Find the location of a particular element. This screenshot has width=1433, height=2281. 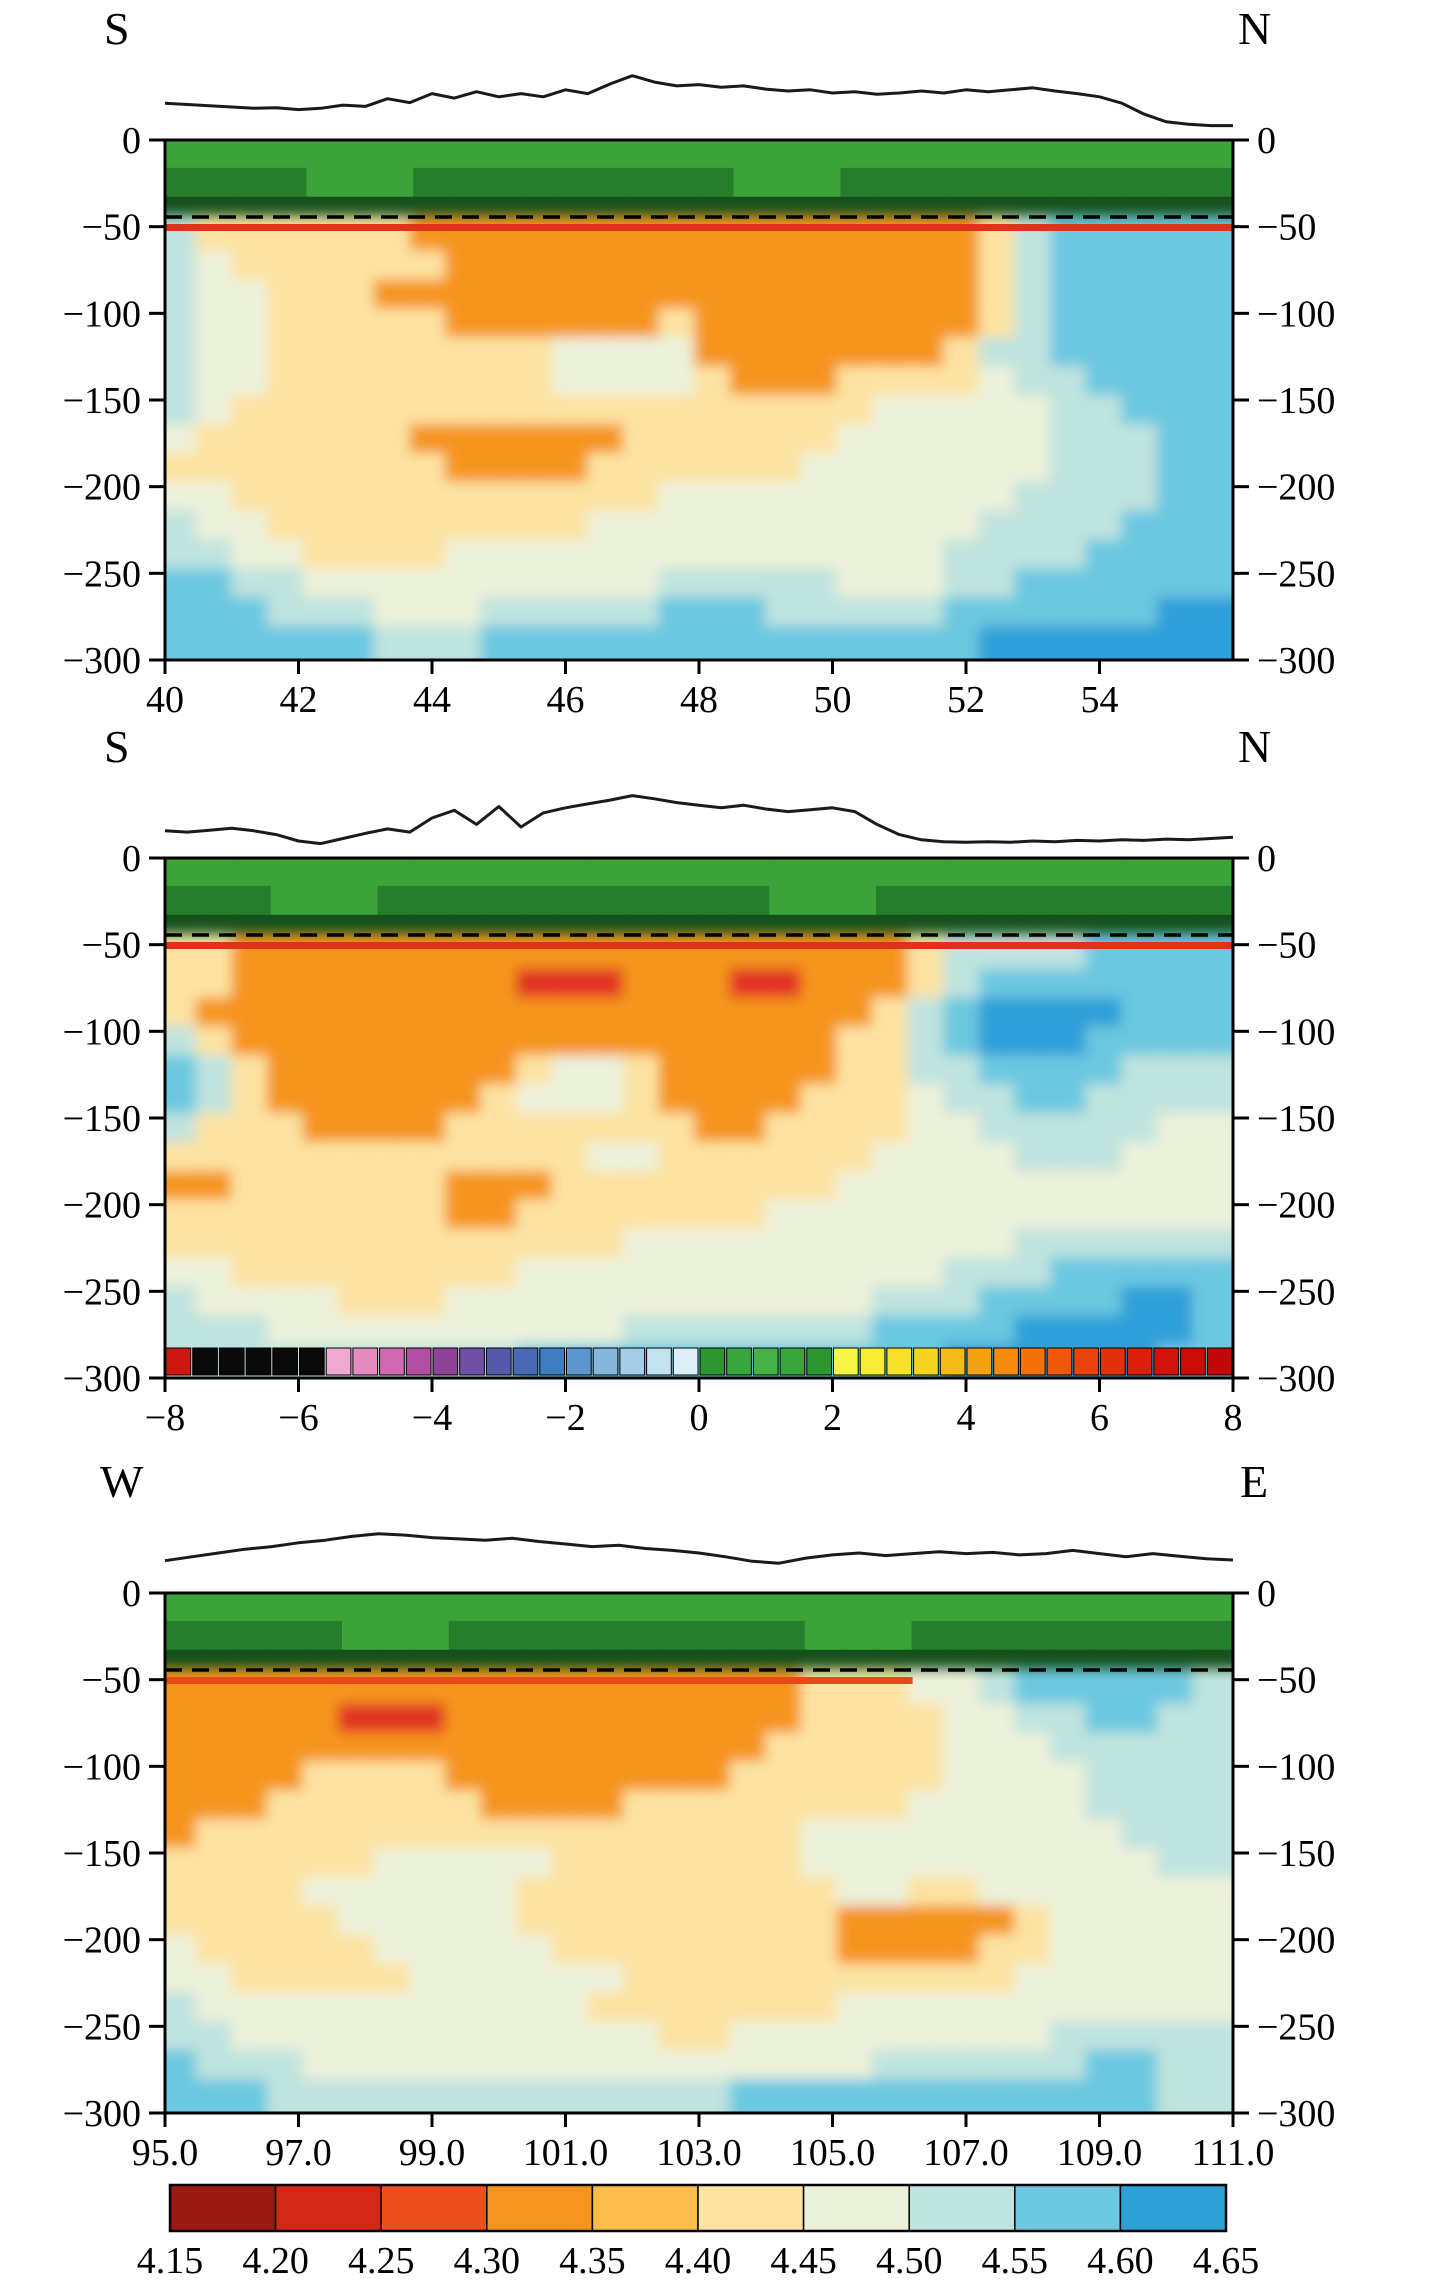

panel-2-x-tick-label: −8 is located at coordinates (165, 1418).